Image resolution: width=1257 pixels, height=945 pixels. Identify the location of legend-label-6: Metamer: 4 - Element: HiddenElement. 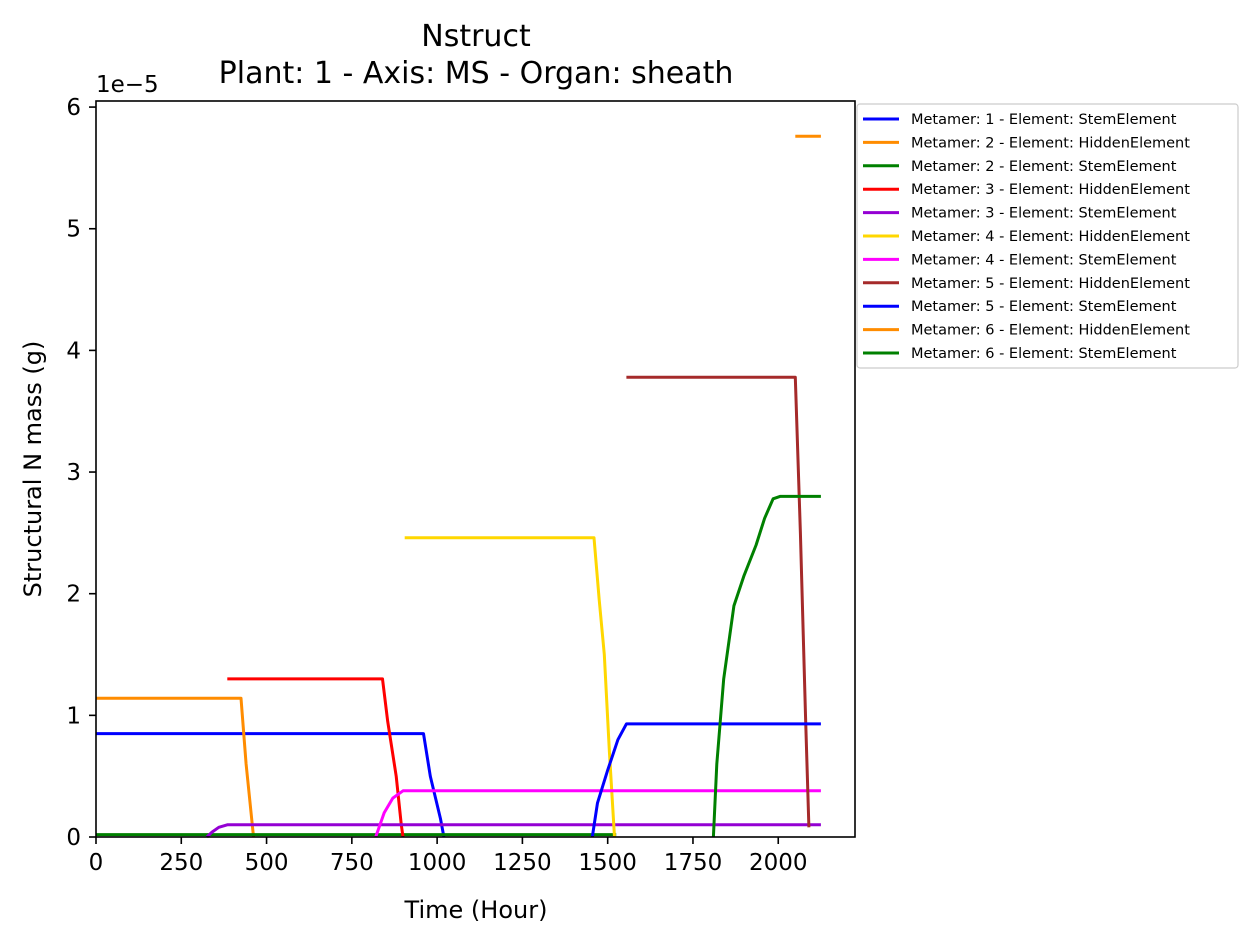
(1050, 237).